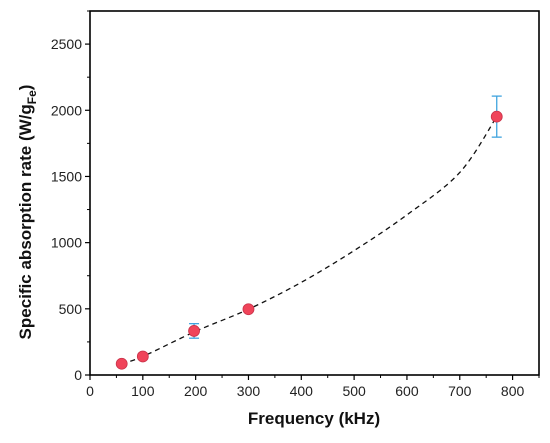 The width and height of the screenshot is (550, 443). What do you see at coordinates (143, 391) in the screenshot?
I see `x-tick-label: 100` at bounding box center [143, 391].